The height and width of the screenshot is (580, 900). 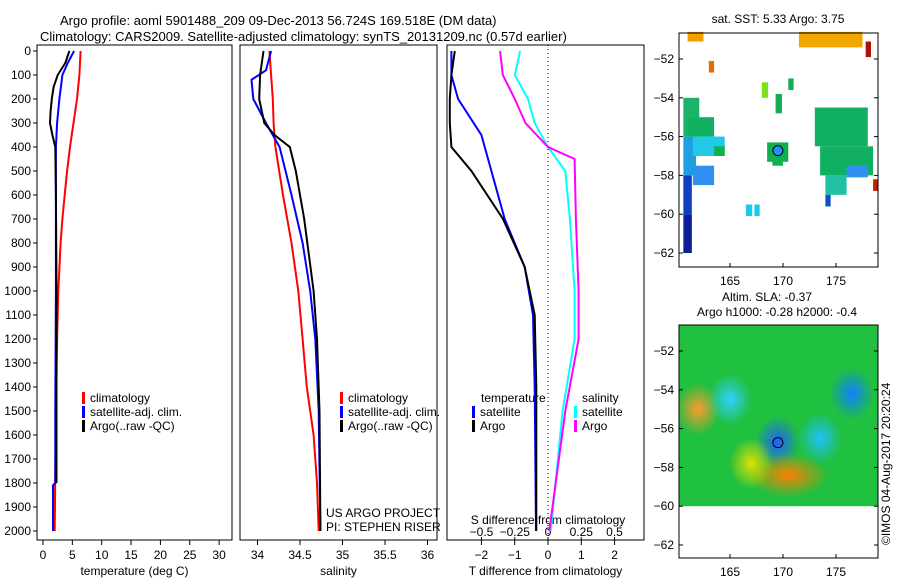 I want to click on map-sla-map: −52 −54 −56 −58 −60 −62 165 170 175, so click(x=766, y=451).